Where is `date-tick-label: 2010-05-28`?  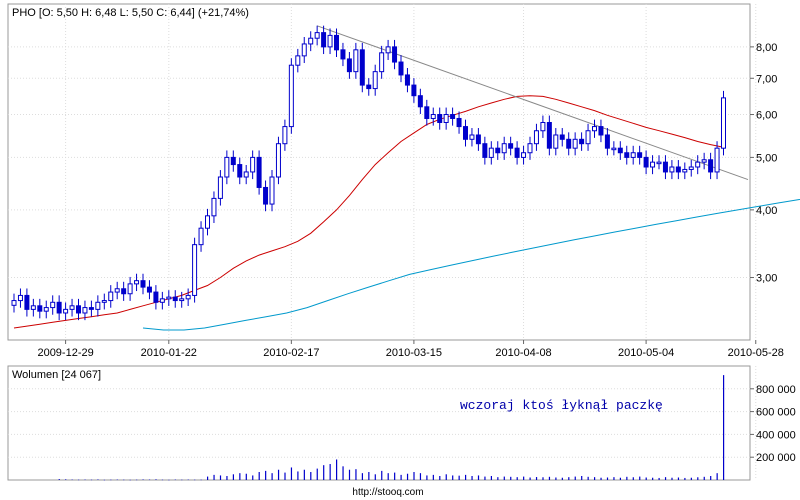 date-tick-label: 2010-05-28 is located at coordinates (756, 353).